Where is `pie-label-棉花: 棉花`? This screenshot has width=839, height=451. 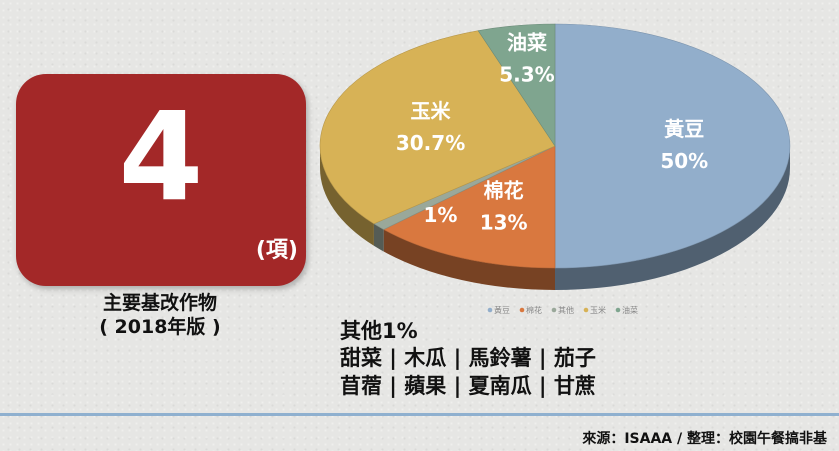
pie-label-棉花: 棉花 is located at coordinates (504, 191).